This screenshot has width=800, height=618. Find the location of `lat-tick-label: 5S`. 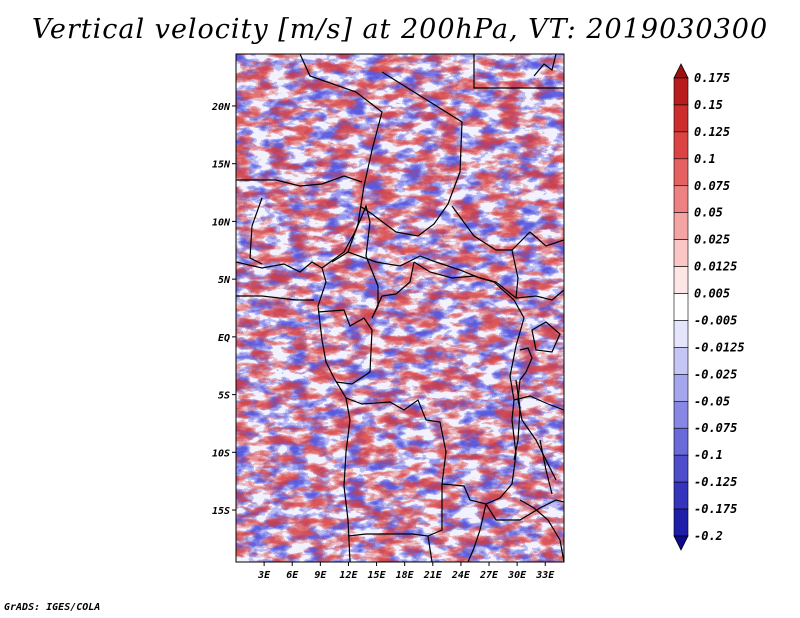

lat-tick-label: 5S is located at coordinates (224, 396).